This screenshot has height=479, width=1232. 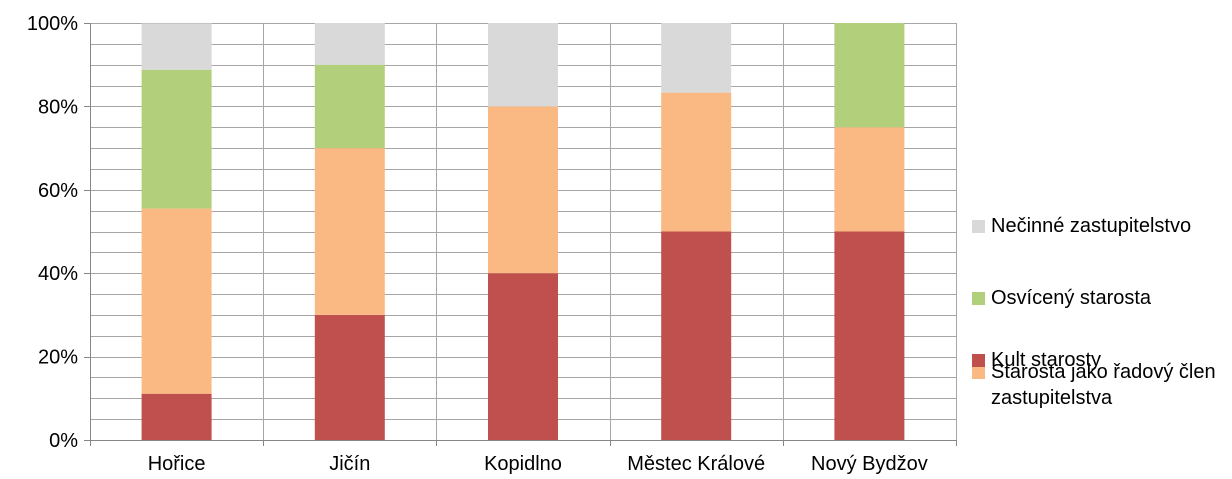 What do you see at coordinates (58, 358) in the screenshot?
I see `y-tick-label: 20%` at bounding box center [58, 358].